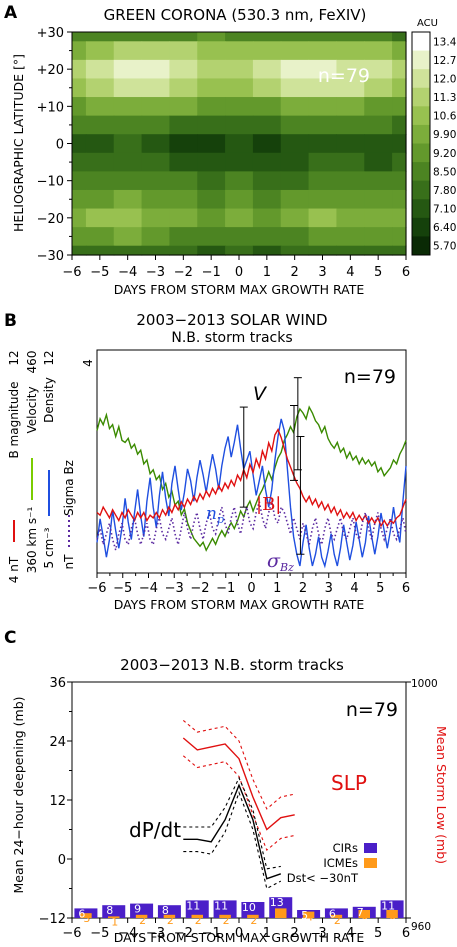 This screenshot has width=457, height=947. Describe the element at coordinates (170, 920) in the screenshot. I see `icme-count-label: 2` at that location.